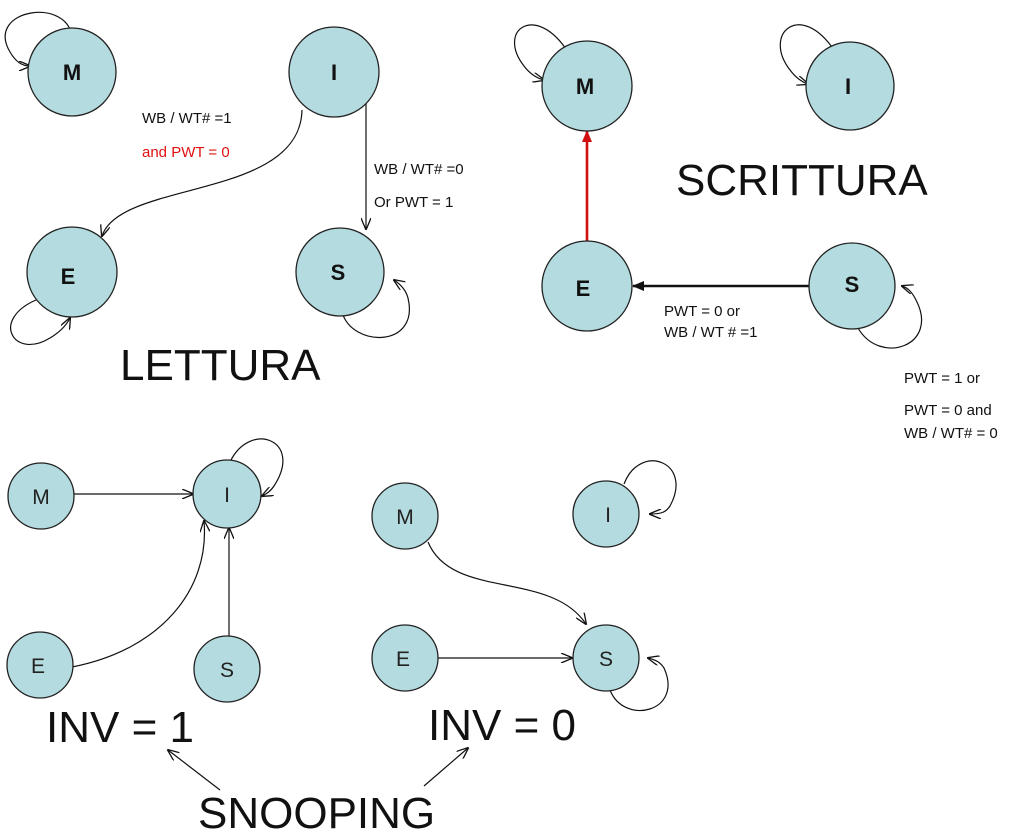  I want to click on inv0-state-s, so click(606, 658).